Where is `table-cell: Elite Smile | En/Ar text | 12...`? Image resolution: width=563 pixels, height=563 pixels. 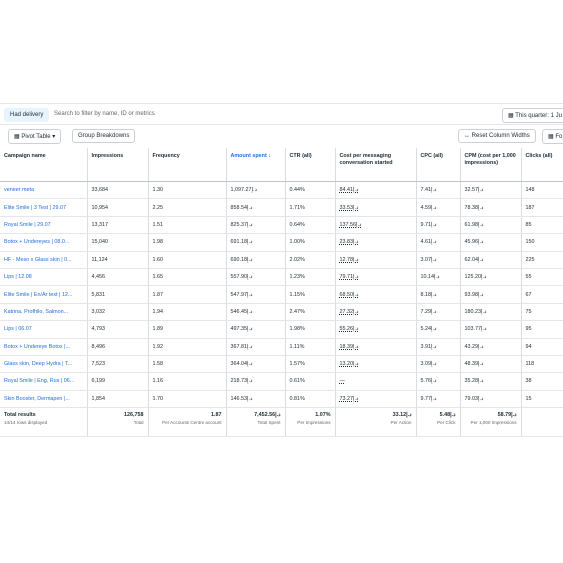
table-cell: Elite Smile | En/Ar text | 12... is located at coordinates (44, 294).